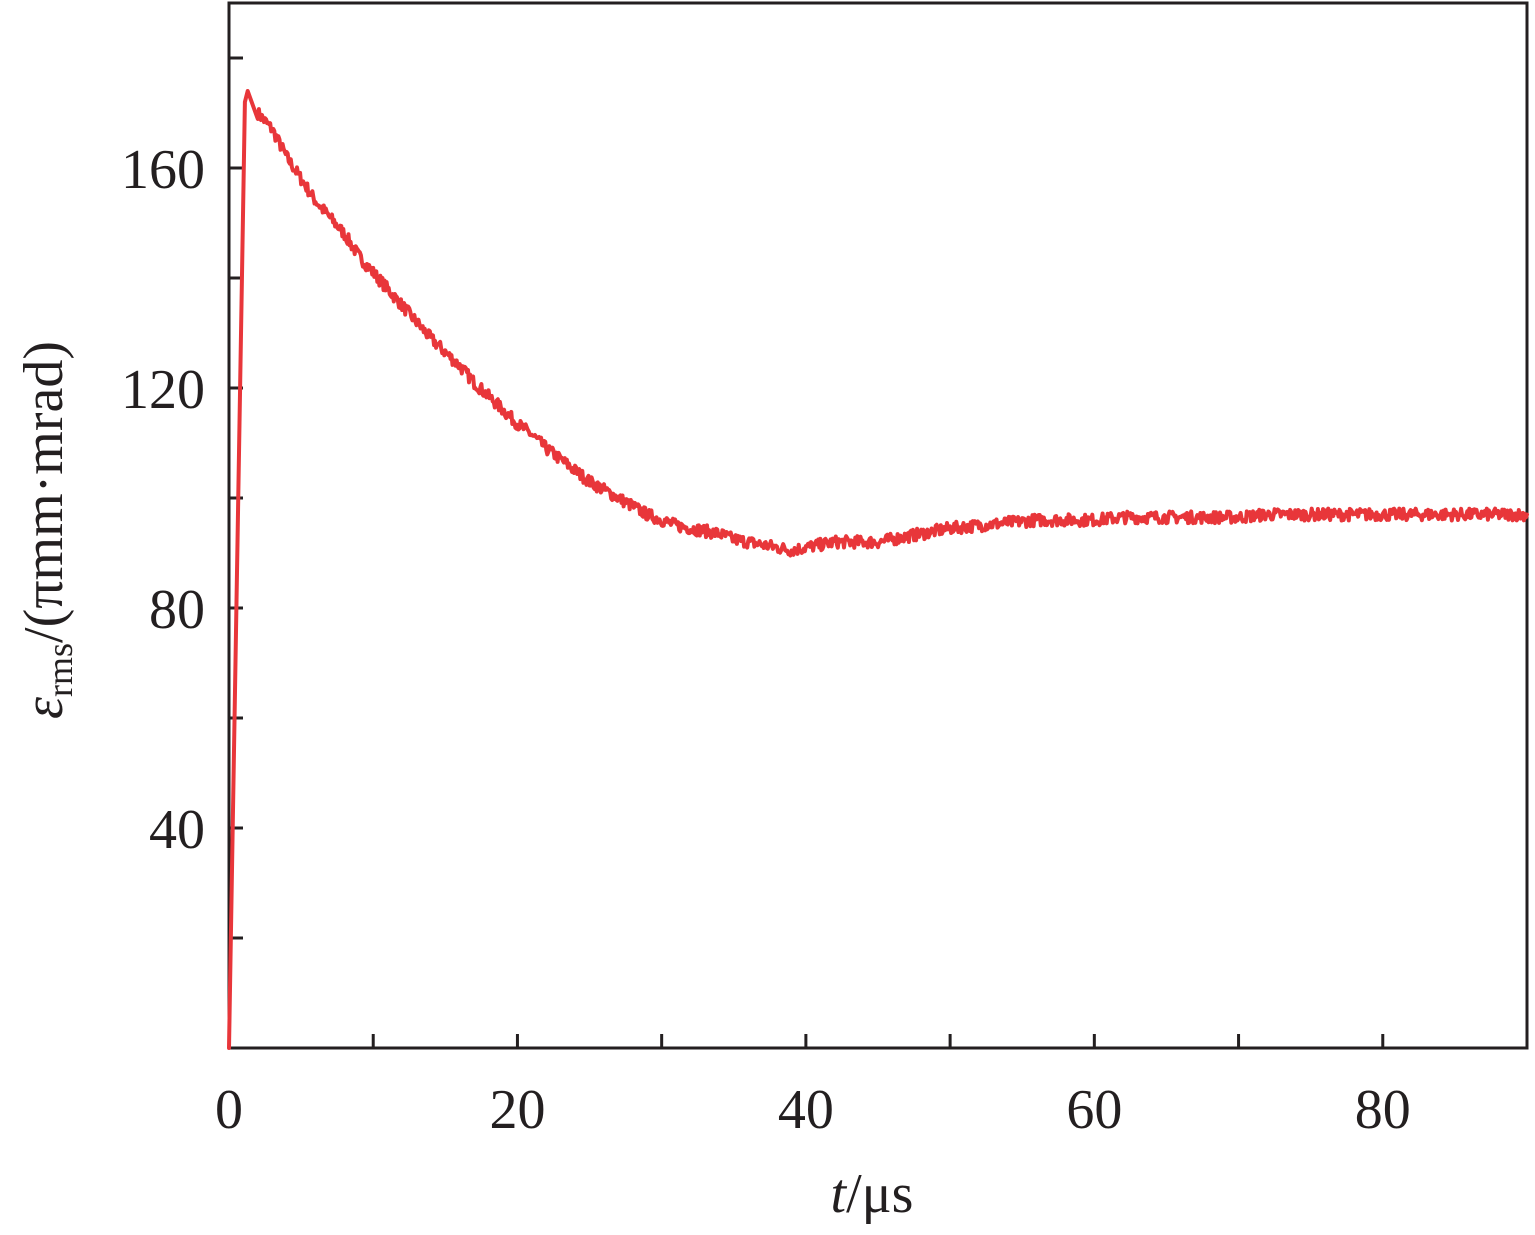 The width and height of the screenshot is (1535, 1235). What do you see at coordinates (1094, 1110) in the screenshot?
I see `x-tick-label: 60` at bounding box center [1094, 1110].